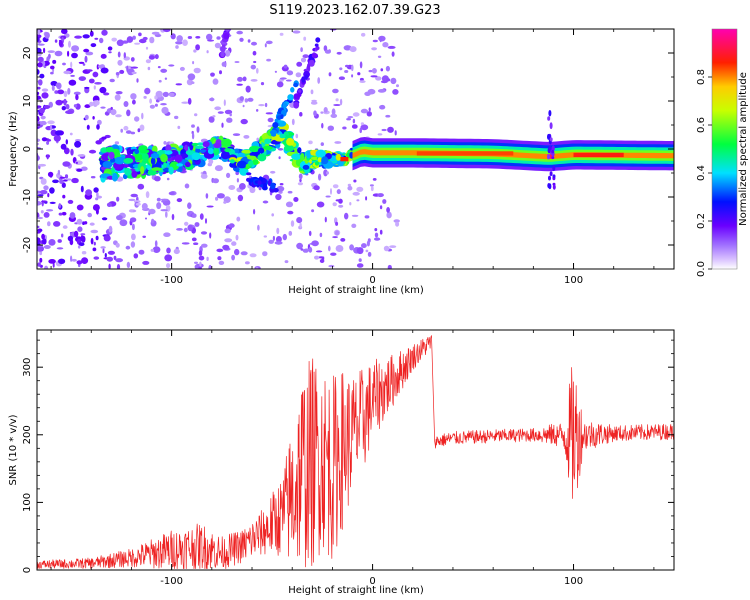 Image resolution: width=750 pixels, height=600 pixels. Describe the element at coordinates (724, 149) in the screenshot. I see `colorbar-frame` at that location.